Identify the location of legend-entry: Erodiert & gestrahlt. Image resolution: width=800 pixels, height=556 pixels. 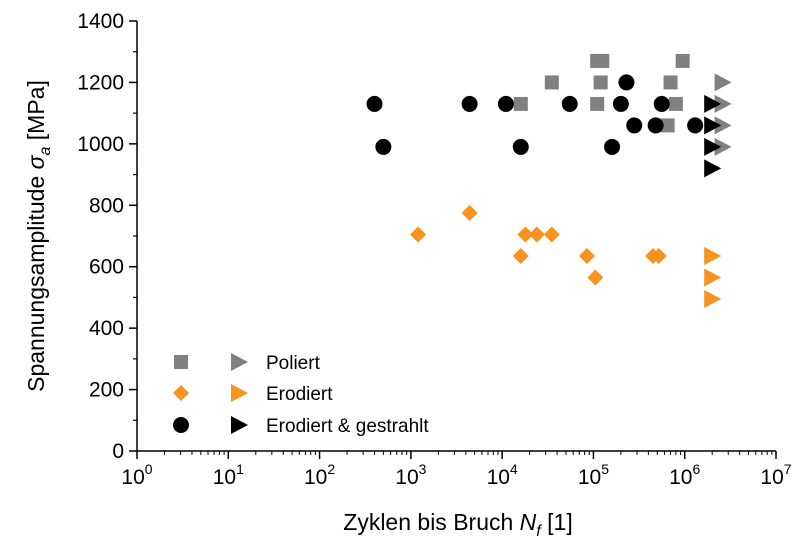
(301, 426).